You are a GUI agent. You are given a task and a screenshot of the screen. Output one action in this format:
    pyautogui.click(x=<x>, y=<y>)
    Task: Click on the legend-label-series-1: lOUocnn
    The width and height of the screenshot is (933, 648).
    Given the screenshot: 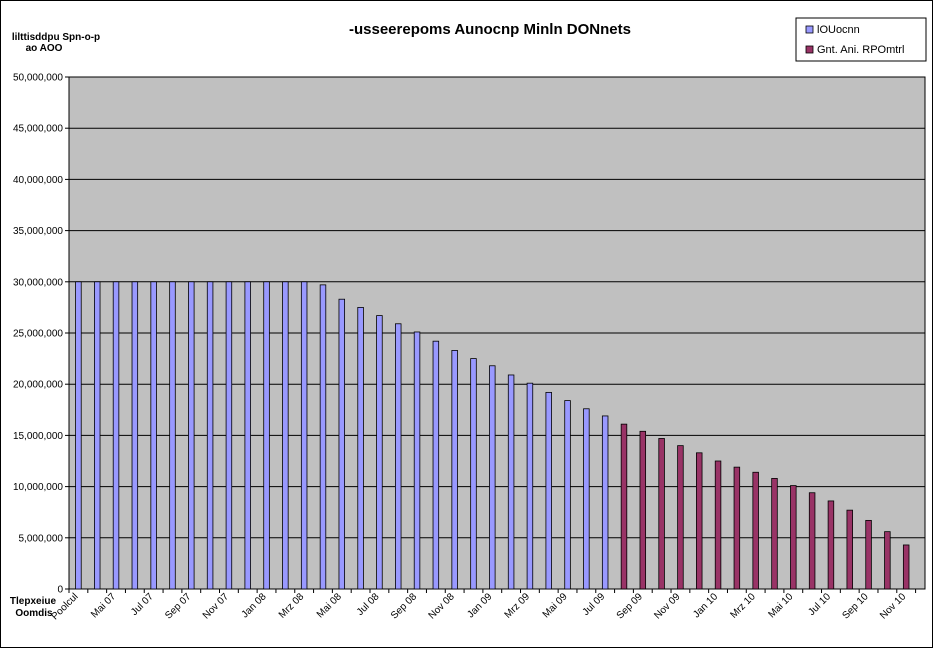 What is the action you would take?
    pyautogui.click(x=838, y=30)
    